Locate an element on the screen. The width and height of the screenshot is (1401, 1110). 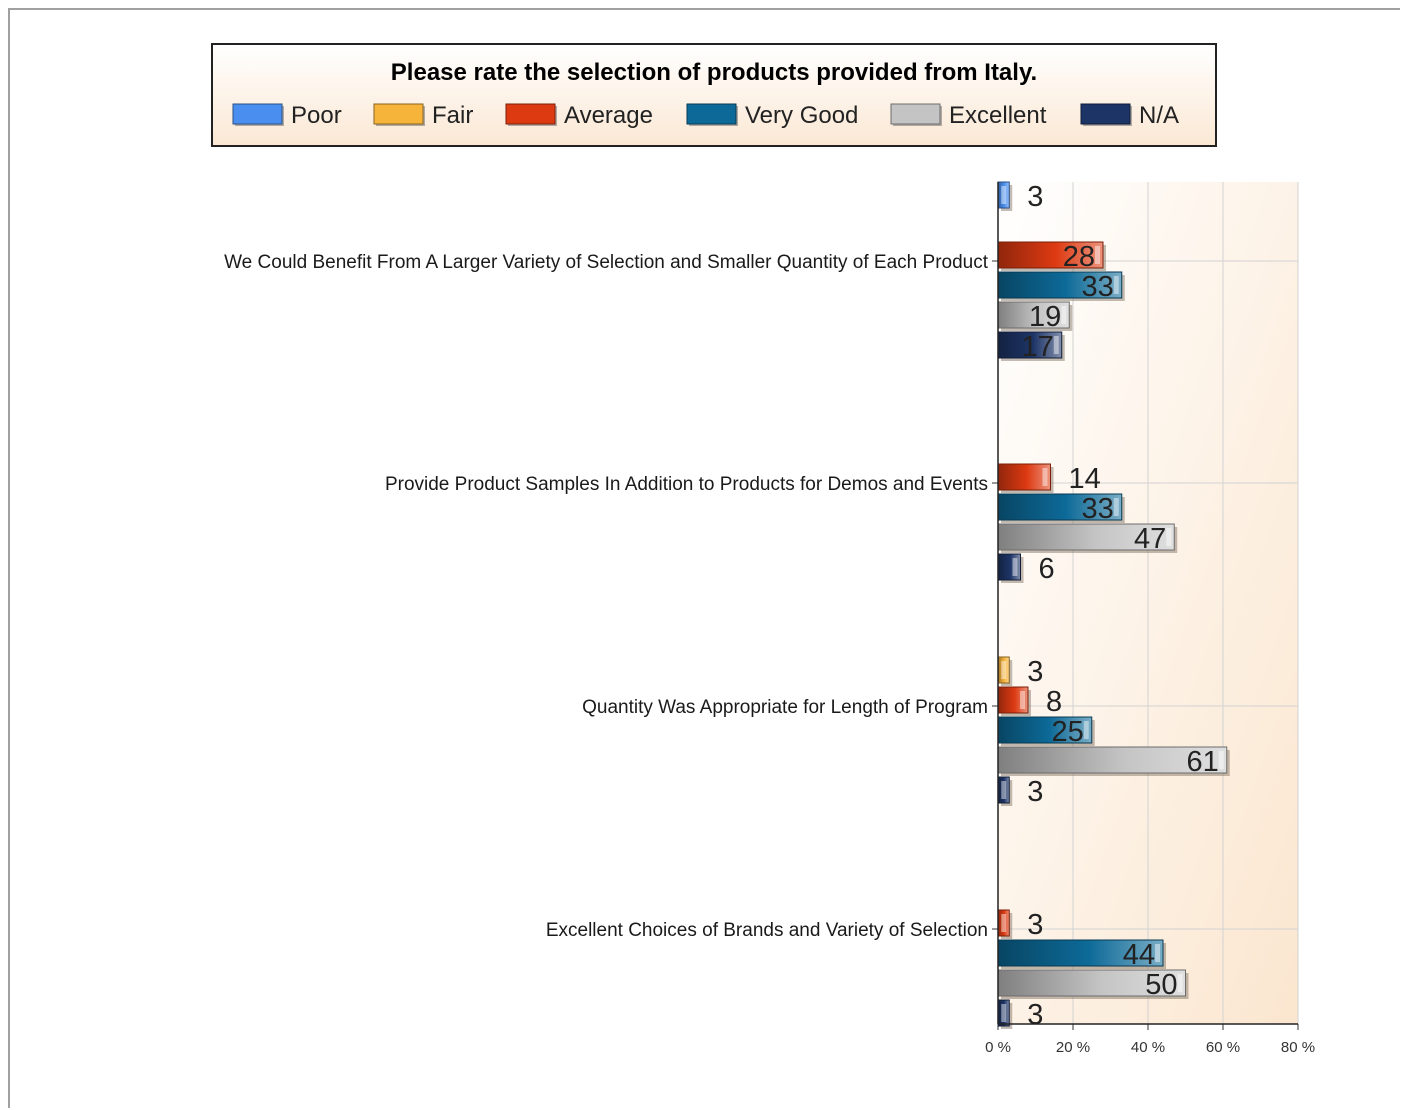
data-label: 50 is located at coordinates (1161, 985).